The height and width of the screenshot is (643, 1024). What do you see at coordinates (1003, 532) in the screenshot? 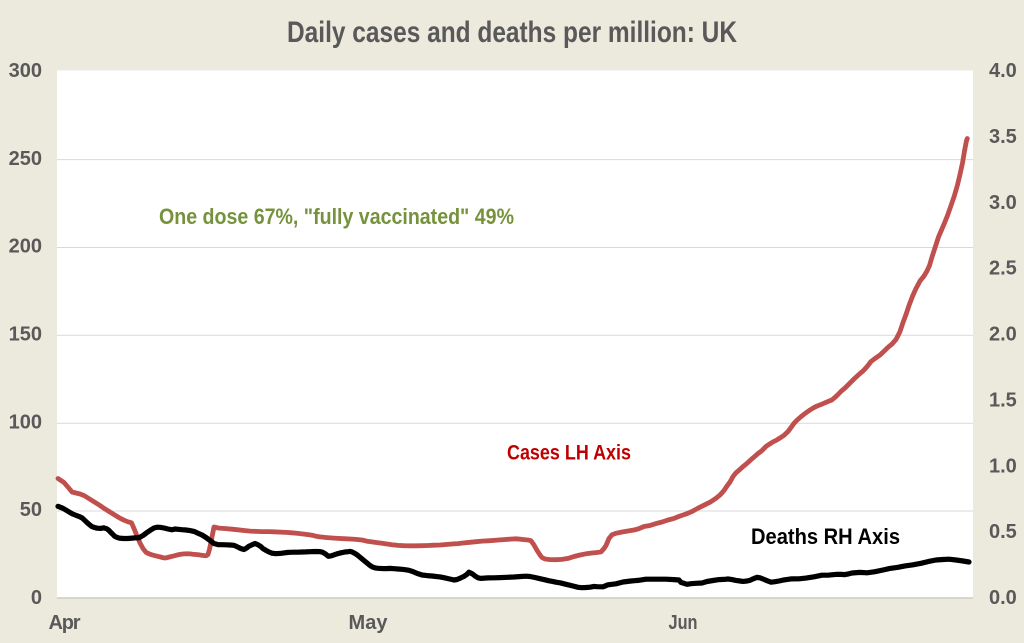
I see `svg-text: 0.5` at bounding box center [1003, 532].